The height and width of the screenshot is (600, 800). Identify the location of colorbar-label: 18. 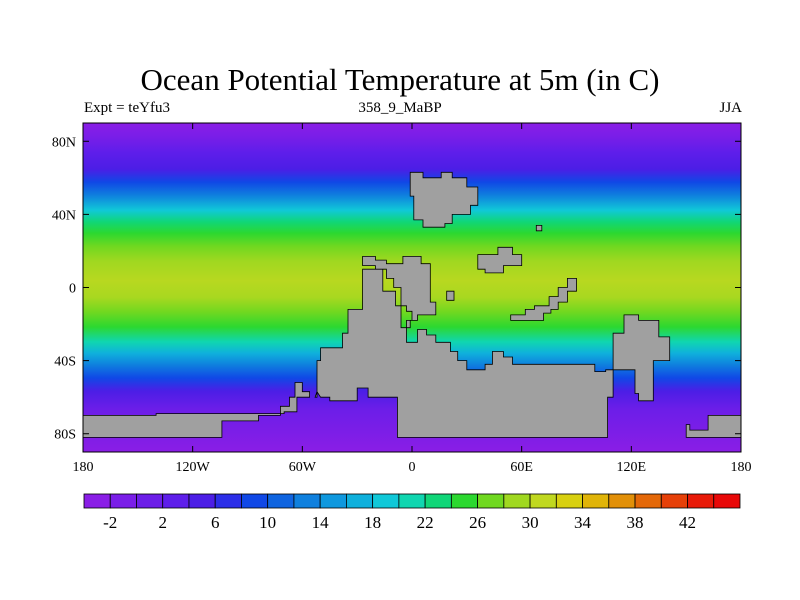
(372, 522).